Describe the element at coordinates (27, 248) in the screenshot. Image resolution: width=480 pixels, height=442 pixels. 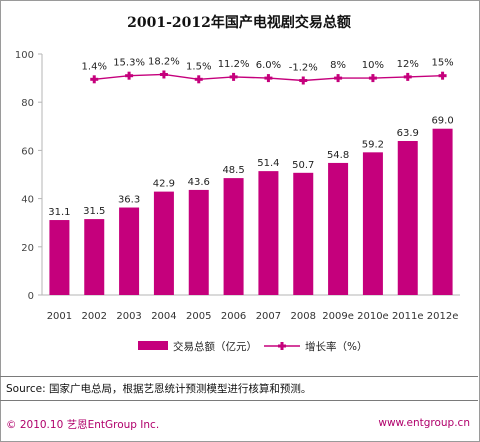
I see `y-tick-label: 20` at that location.